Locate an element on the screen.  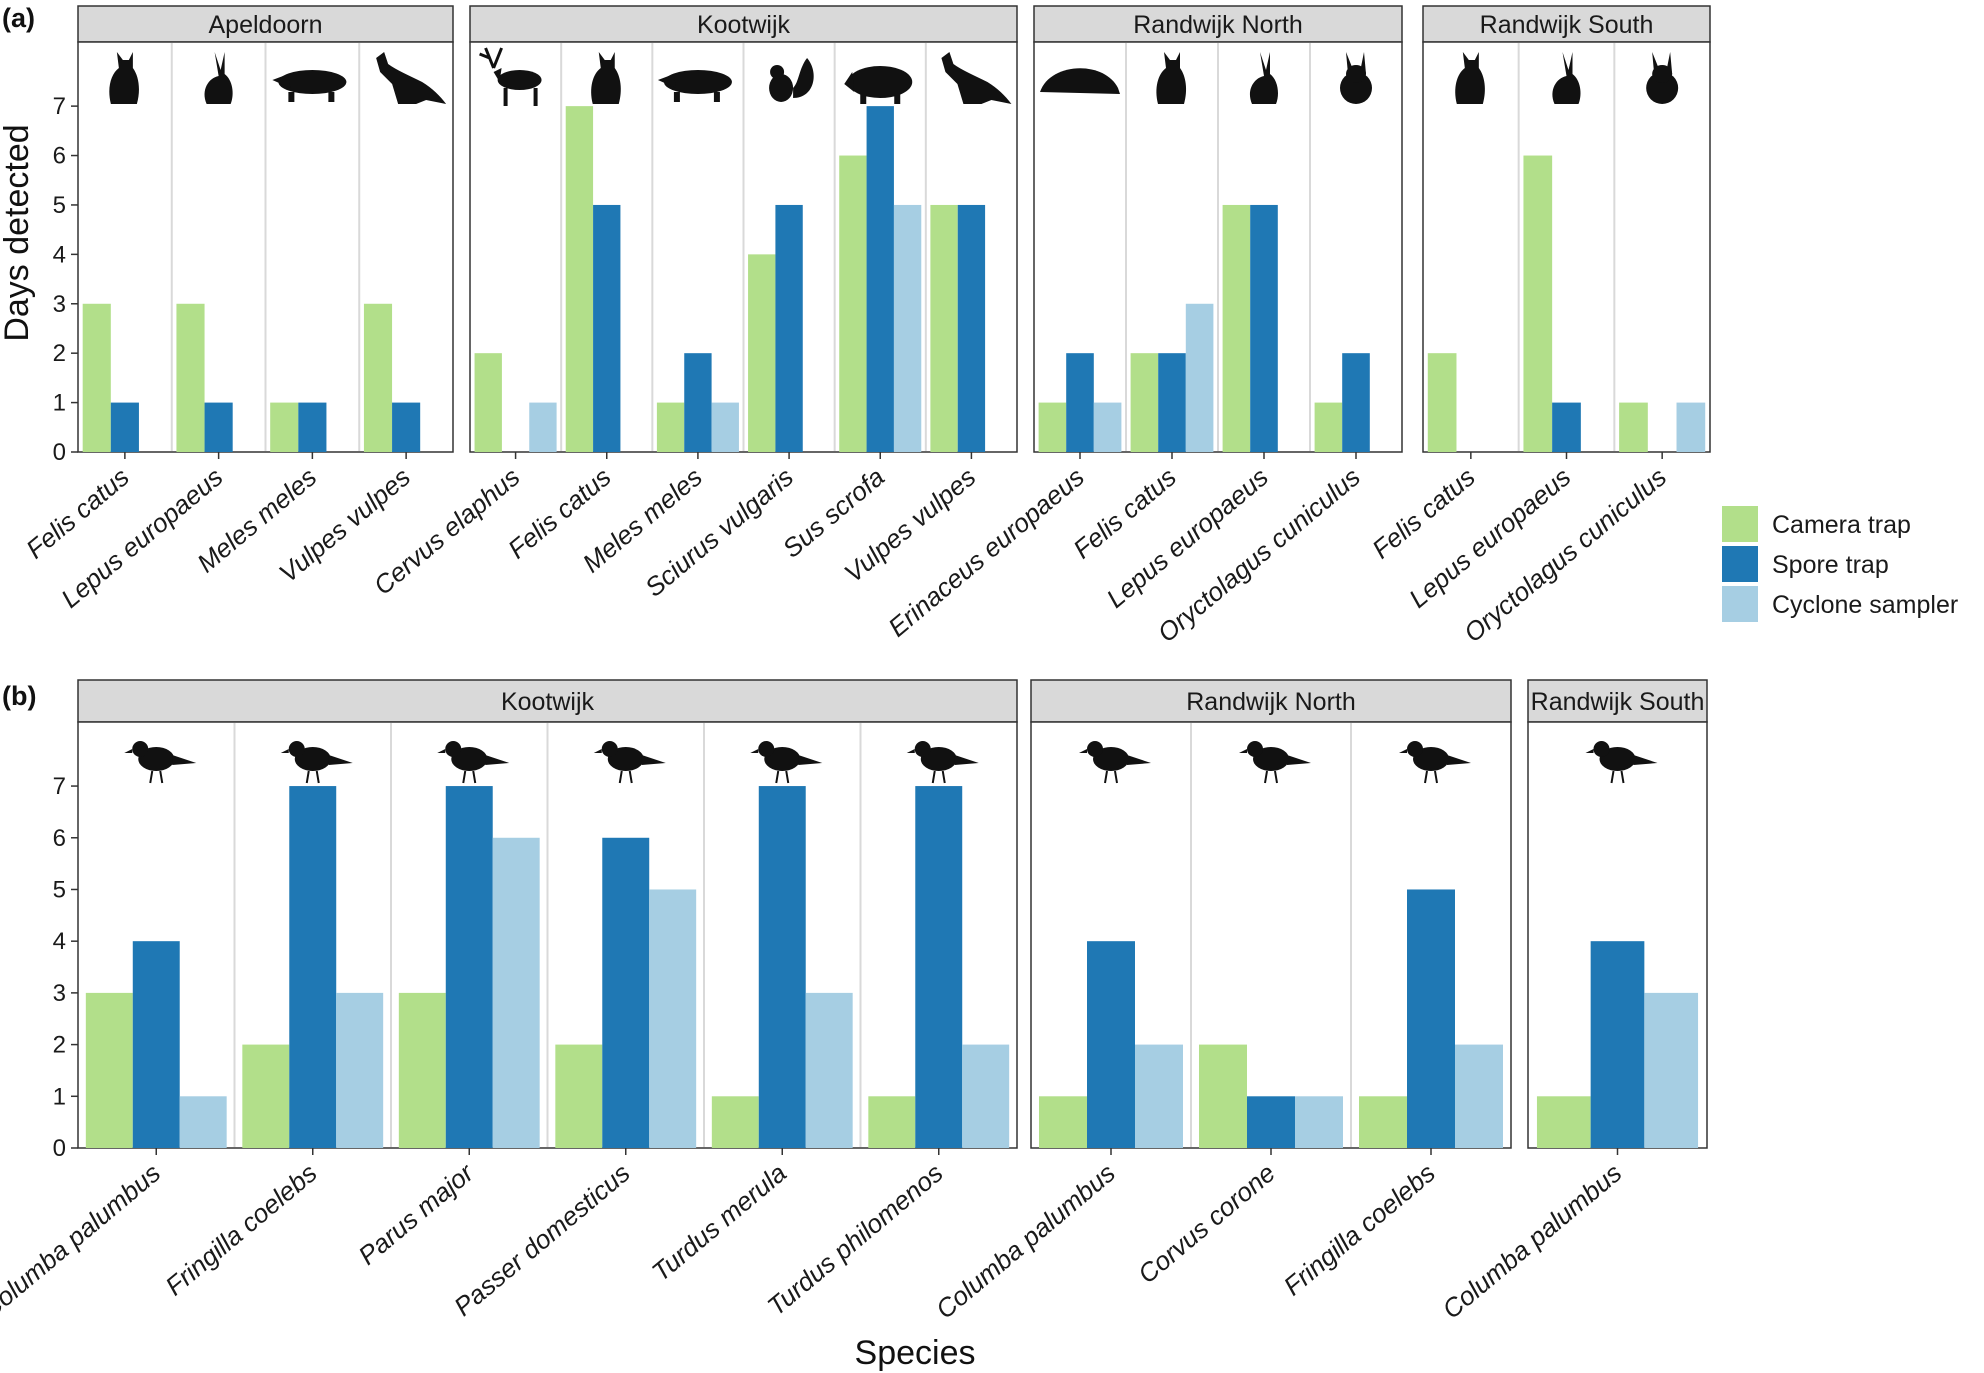
category-label: Turdus merula is located at coordinates (719, 1222).